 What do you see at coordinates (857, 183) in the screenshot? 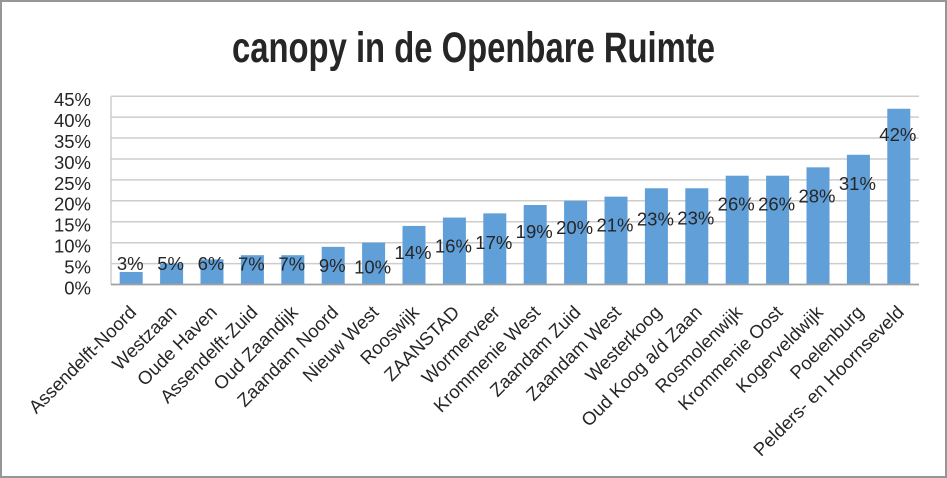
I see `svg-text: 31%` at bounding box center [857, 183].